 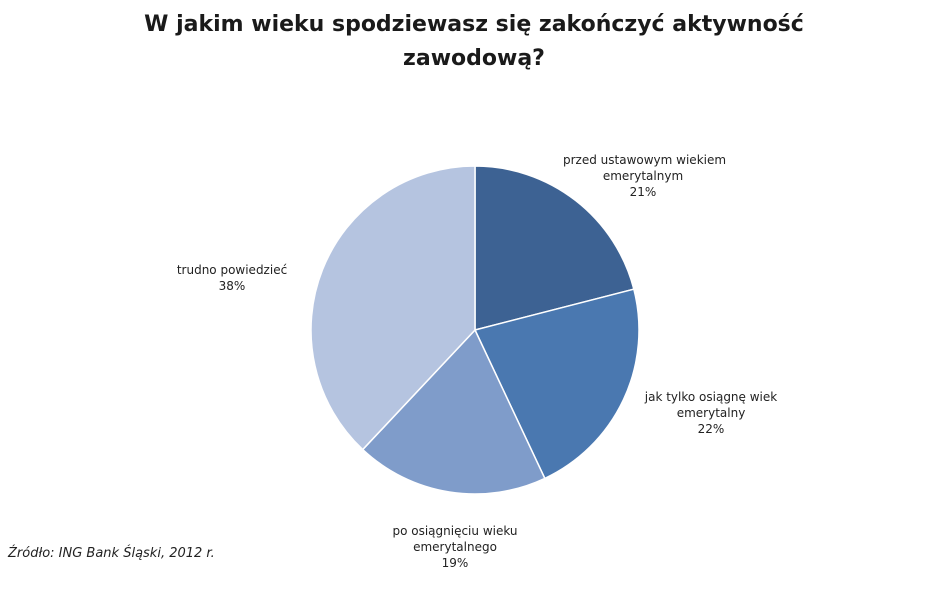 I want to click on pie-slice-jak-tylko, so click(x=556, y=384).